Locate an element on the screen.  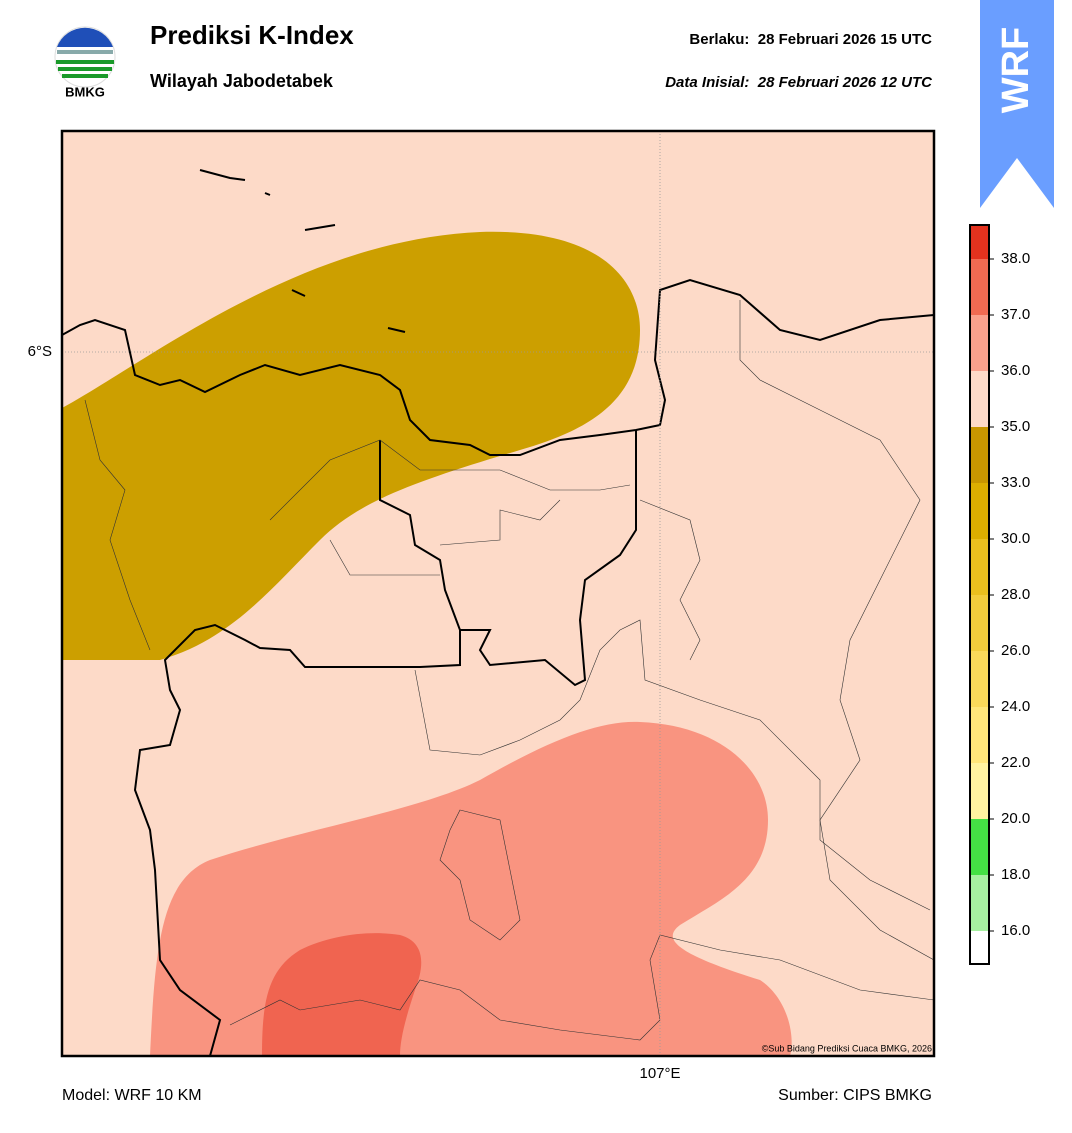
initial-time: Data Inisial: 28 Februari 2026 12 UTC is located at coordinates (799, 82).